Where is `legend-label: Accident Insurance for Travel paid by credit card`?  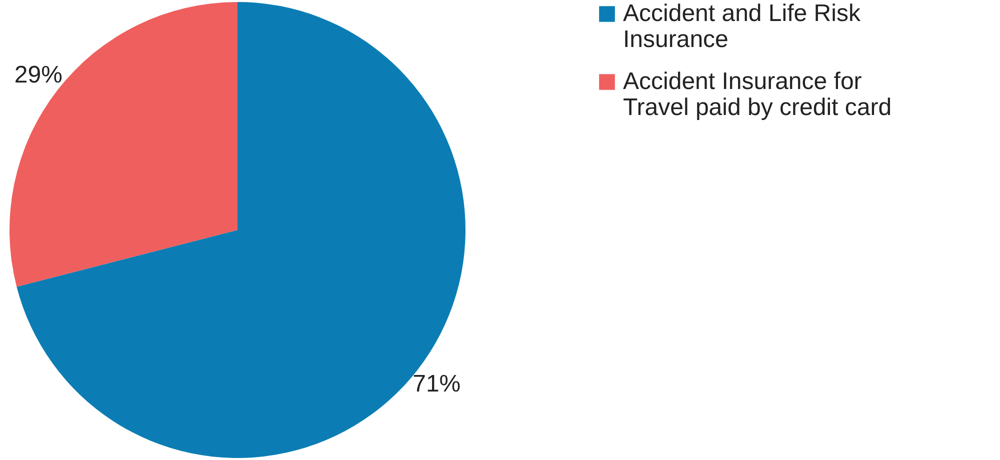 legend-label: Accident Insurance for Travel paid by credit card is located at coordinates (757, 94).